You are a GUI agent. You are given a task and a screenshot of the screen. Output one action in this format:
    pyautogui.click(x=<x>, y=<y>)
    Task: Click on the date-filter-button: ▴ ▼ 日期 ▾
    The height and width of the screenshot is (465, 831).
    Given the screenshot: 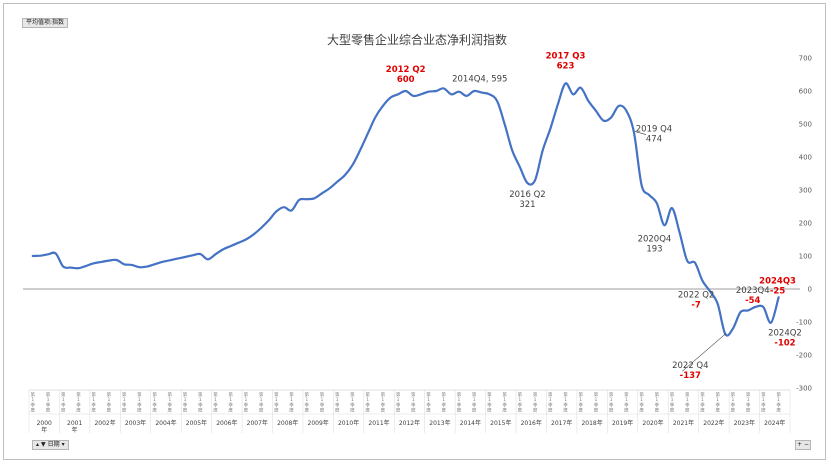 What is the action you would take?
    pyautogui.click(x=50, y=445)
    